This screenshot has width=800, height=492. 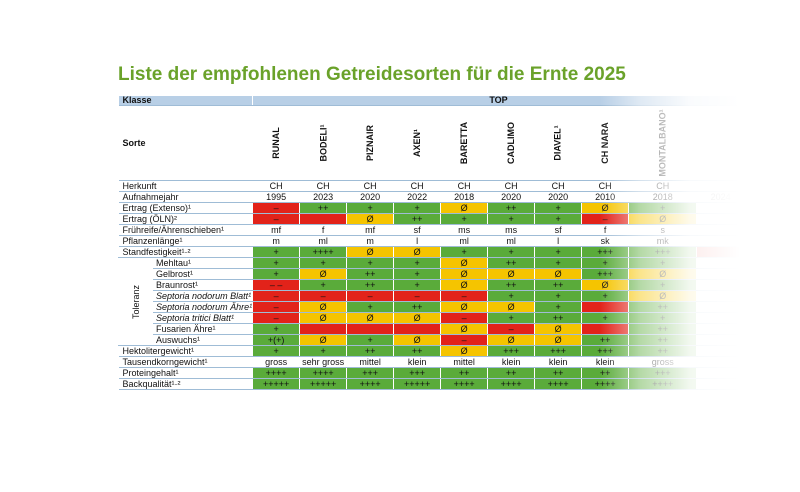 What do you see at coordinates (203, 307) in the screenshot?
I see `row-label: Septoria nodorum Ähre¹` at bounding box center [203, 307].